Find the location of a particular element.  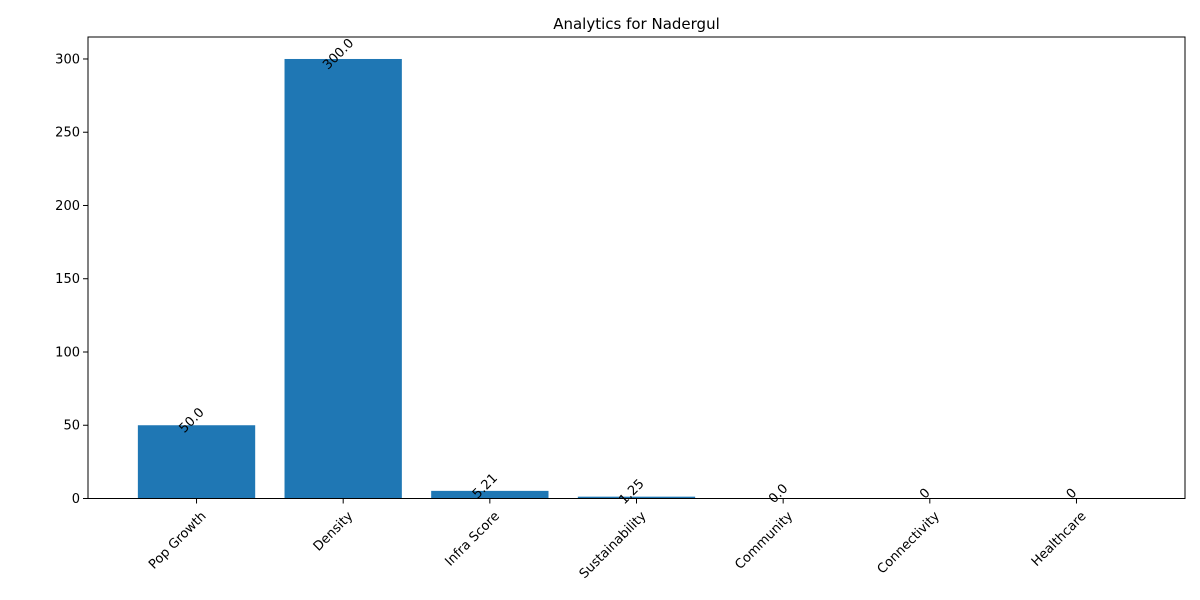

bar-value-label: 1.25 is located at coordinates (631, 492).